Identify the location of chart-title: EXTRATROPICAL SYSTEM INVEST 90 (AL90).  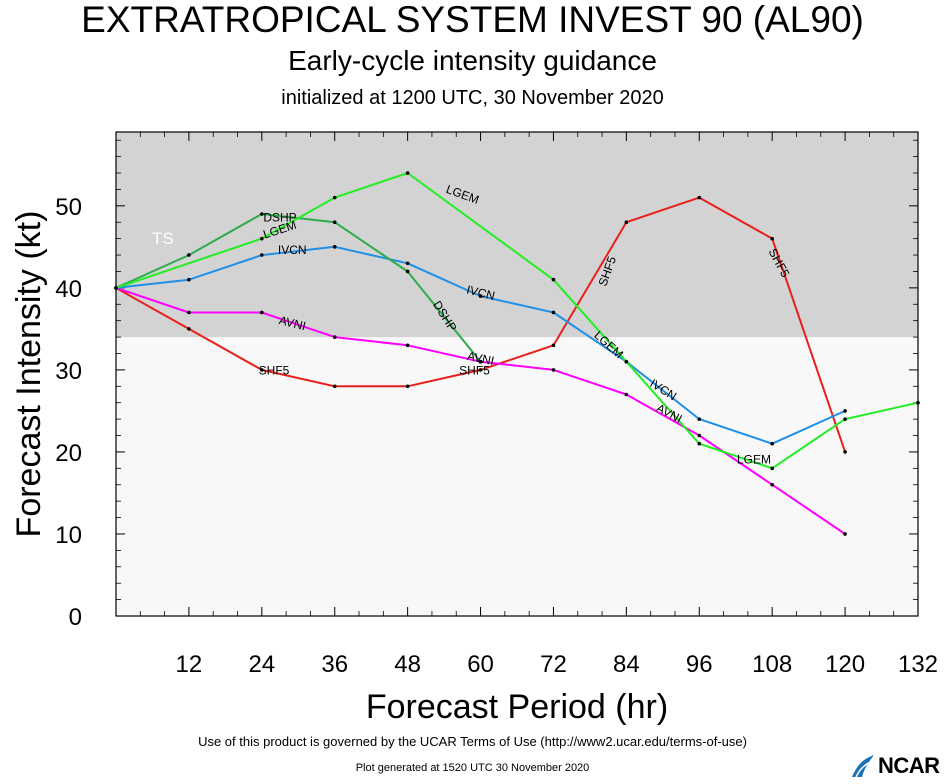
(472, 20).